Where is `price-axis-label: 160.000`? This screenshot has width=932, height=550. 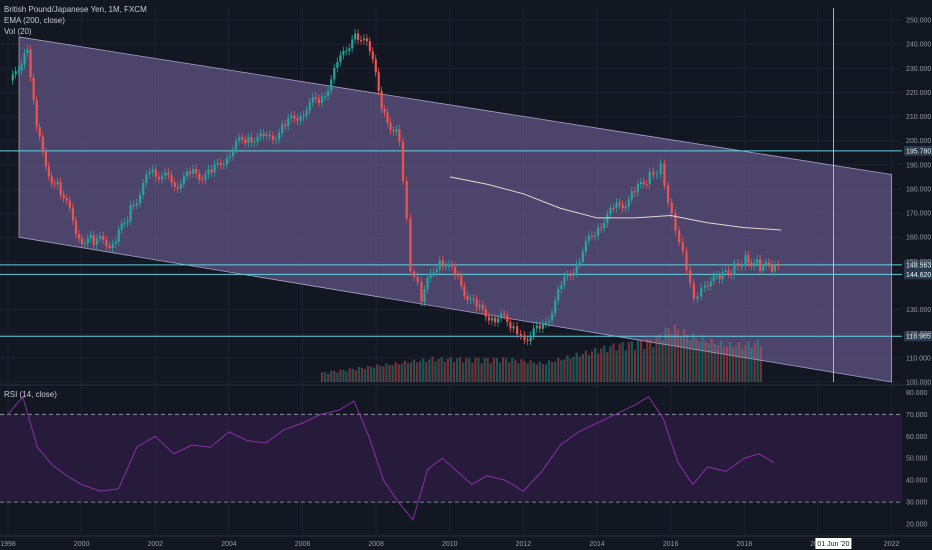 price-axis-label: 160.000 is located at coordinates (918, 238).